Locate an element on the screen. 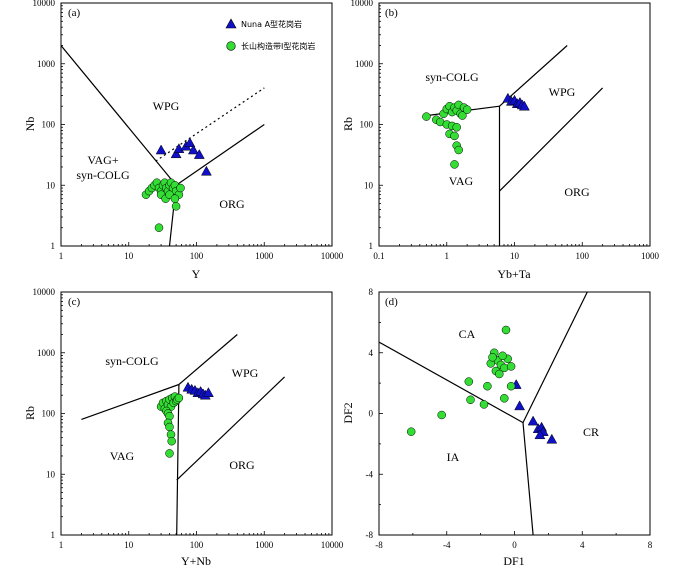  legend-circle-marker is located at coordinates (231, 46).